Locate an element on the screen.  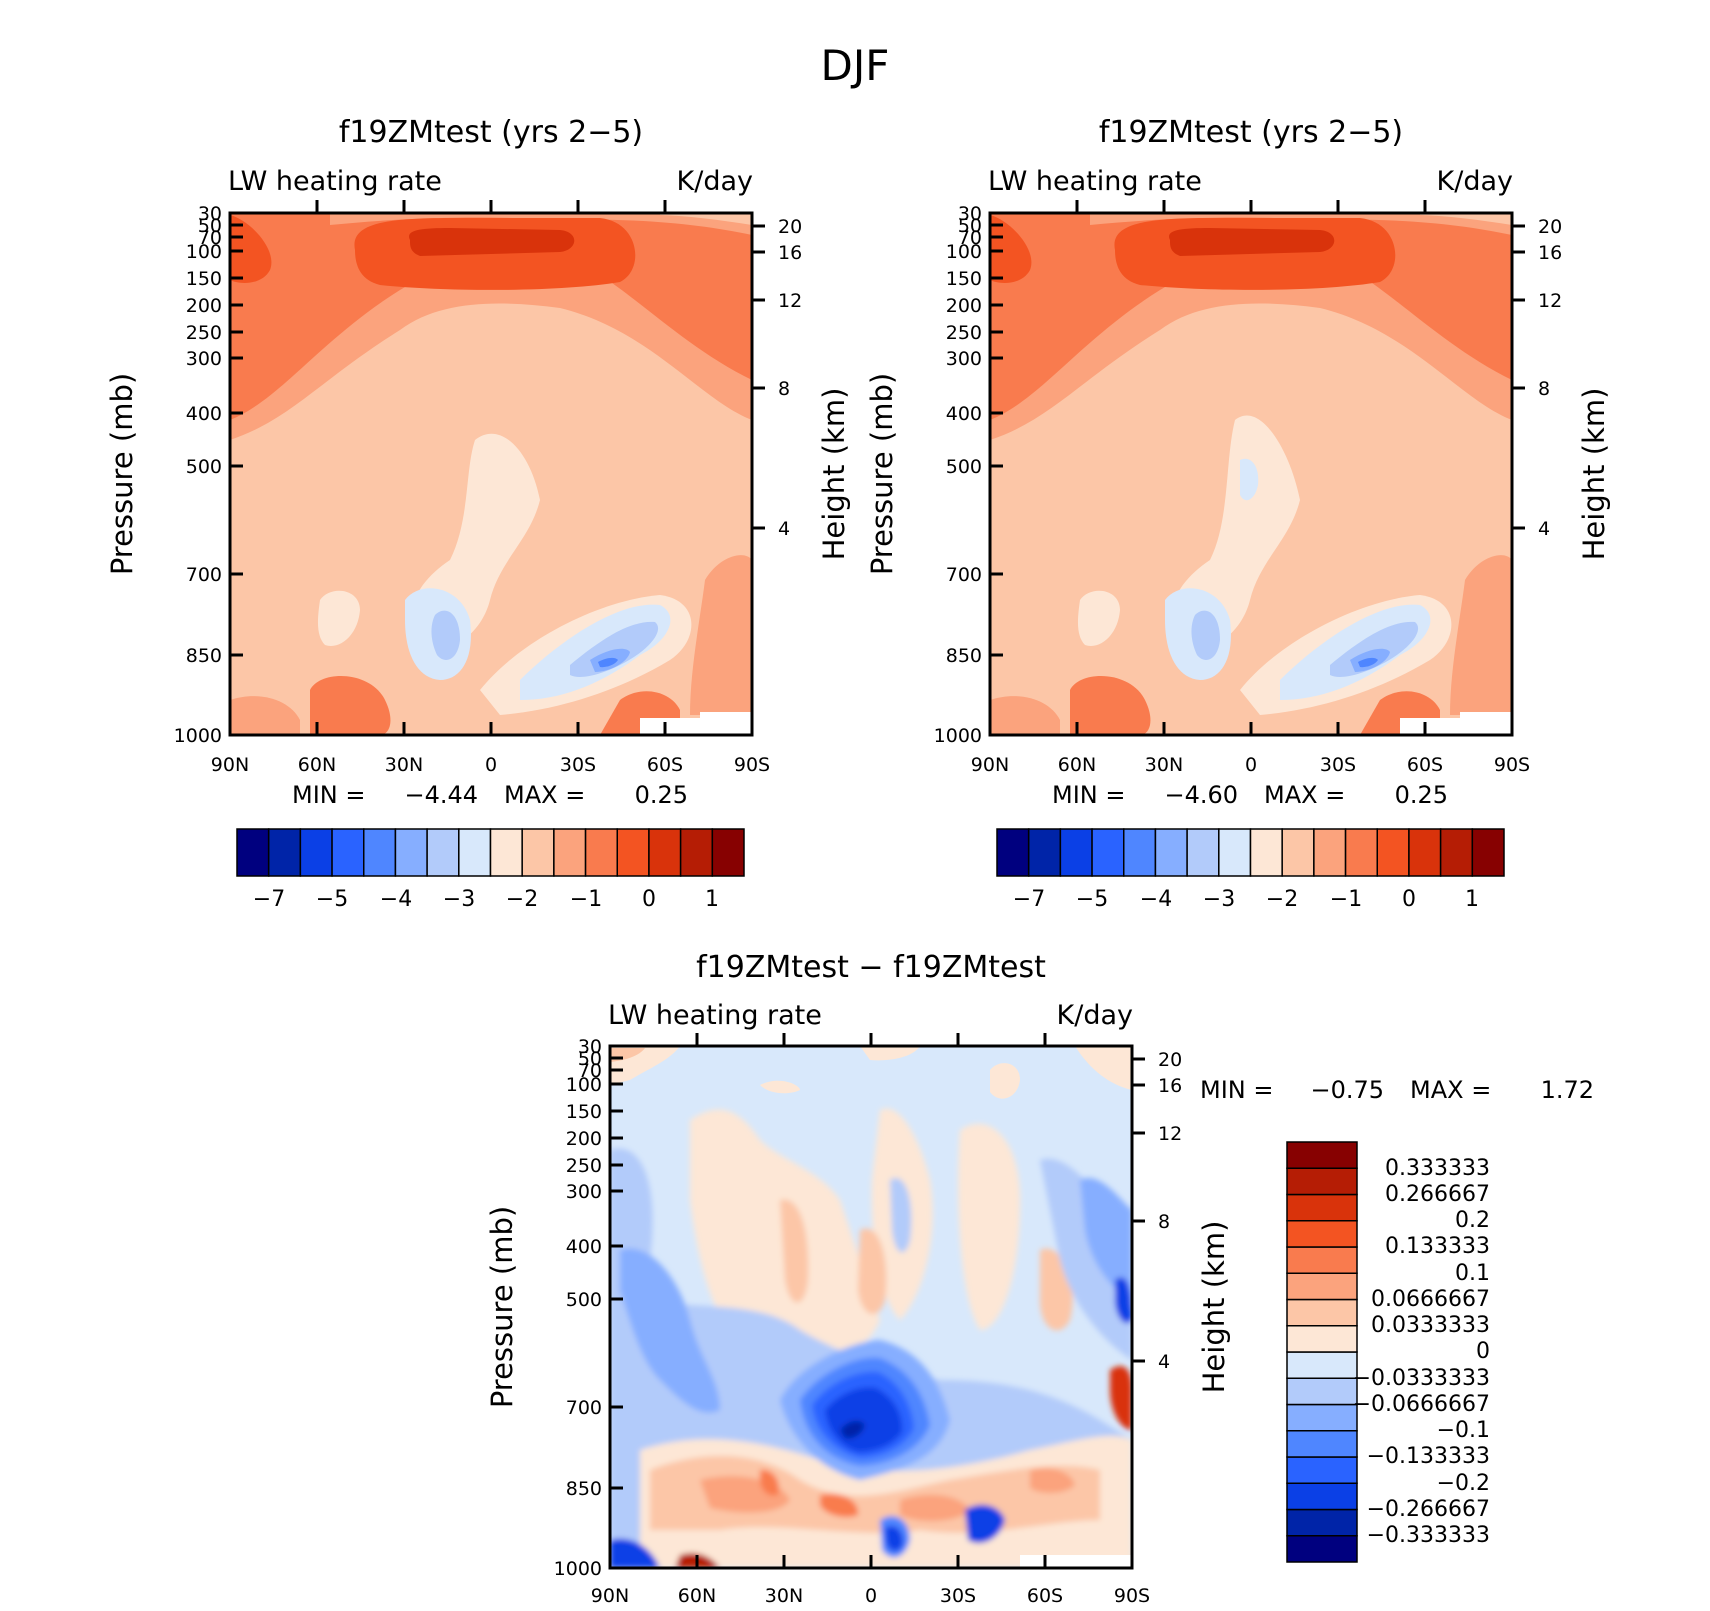
panel-1-ytick-70: 70 is located at coordinates (210, 238).